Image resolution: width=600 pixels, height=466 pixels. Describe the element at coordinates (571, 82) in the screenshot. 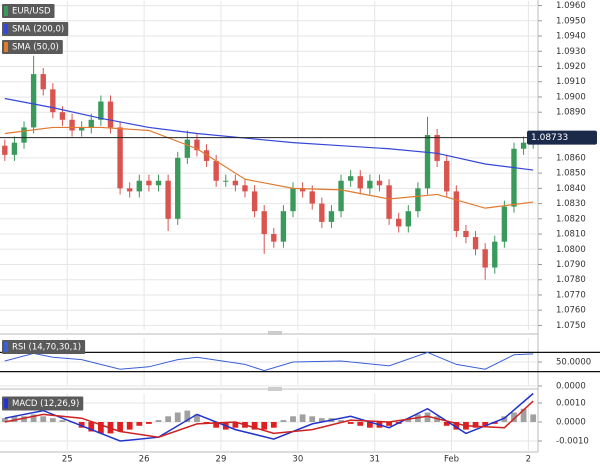

I see `y-tick-label: 1.0910` at that location.